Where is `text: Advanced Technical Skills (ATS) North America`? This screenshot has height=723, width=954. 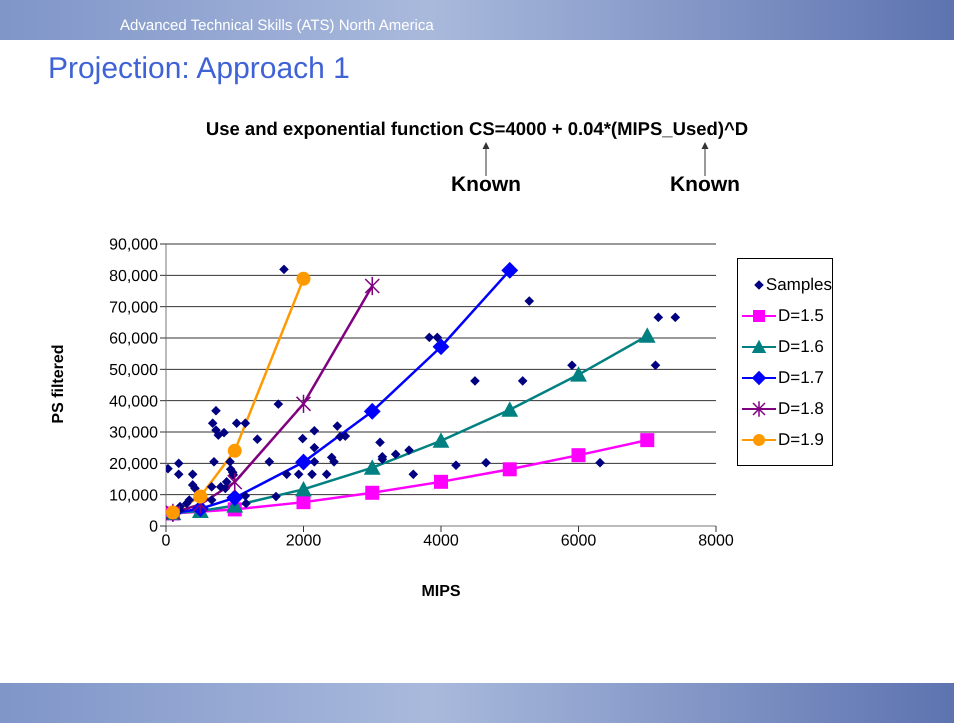 text: Advanced Technical Skills (ATS) North America is located at coordinates (277, 25).